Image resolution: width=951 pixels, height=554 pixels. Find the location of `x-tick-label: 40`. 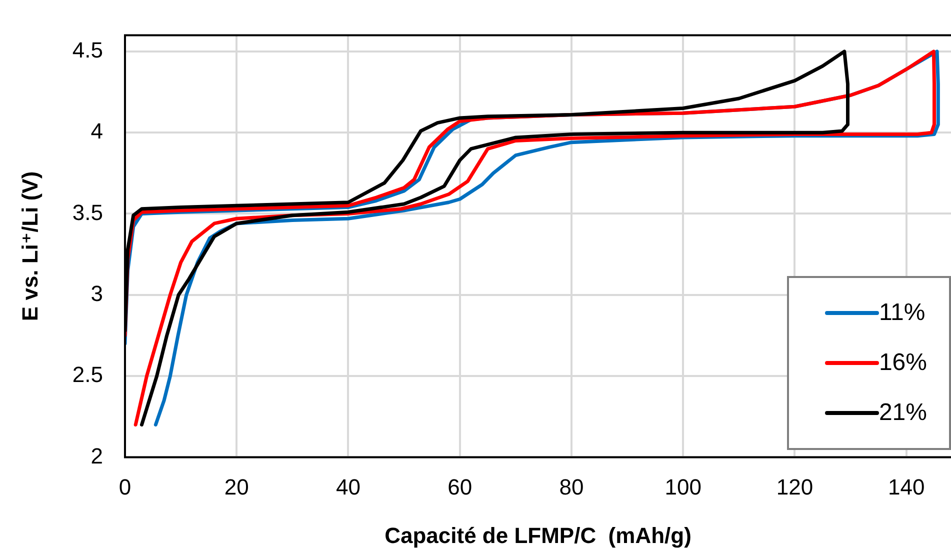

x-tick-label: 40 is located at coordinates (348, 487).